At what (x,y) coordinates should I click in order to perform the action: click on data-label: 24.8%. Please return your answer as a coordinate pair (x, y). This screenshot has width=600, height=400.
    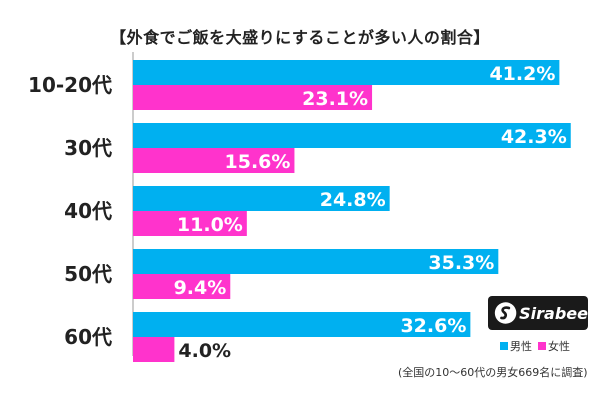
    Looking at the image, I should click on (353, 200).